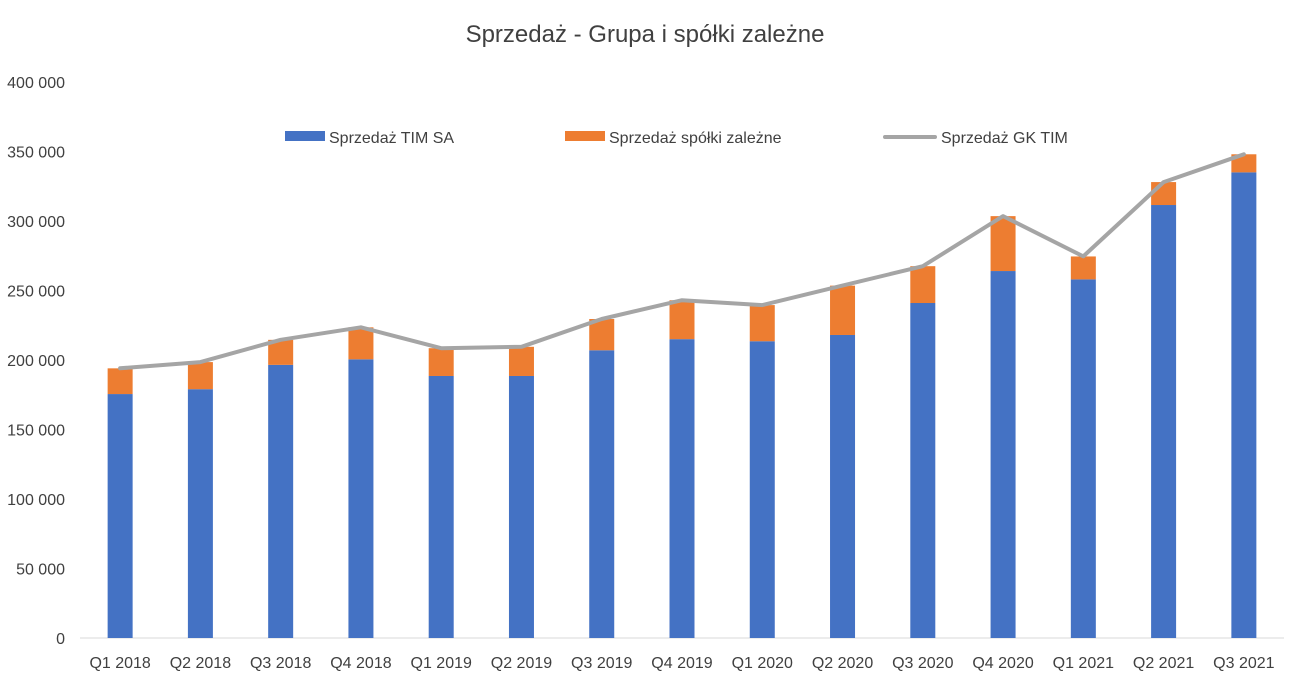  Describe the element at coordinates (601, 663) in the screenshot. I see `x-tick-label: Q3 2019` at that location.